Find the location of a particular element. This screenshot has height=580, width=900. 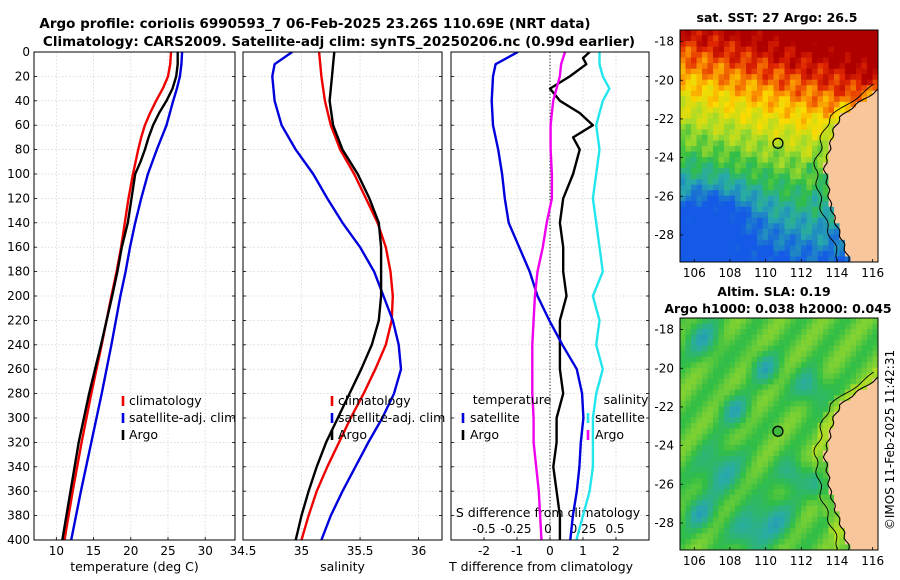

legend-label: climatology is located at coordinates (374, 400).